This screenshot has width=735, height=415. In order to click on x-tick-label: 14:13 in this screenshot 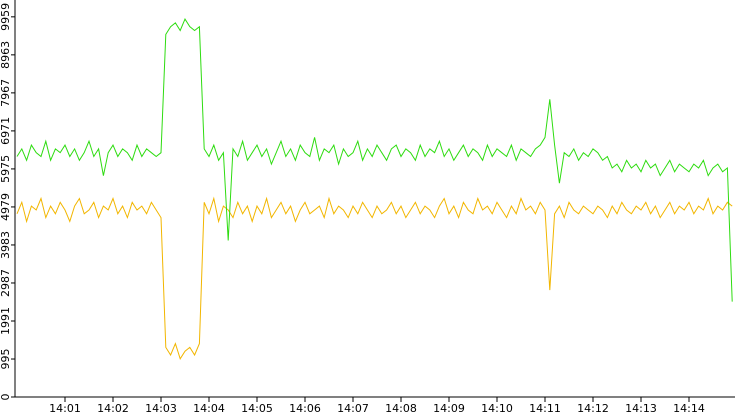, I will do `click(641, 408)`.